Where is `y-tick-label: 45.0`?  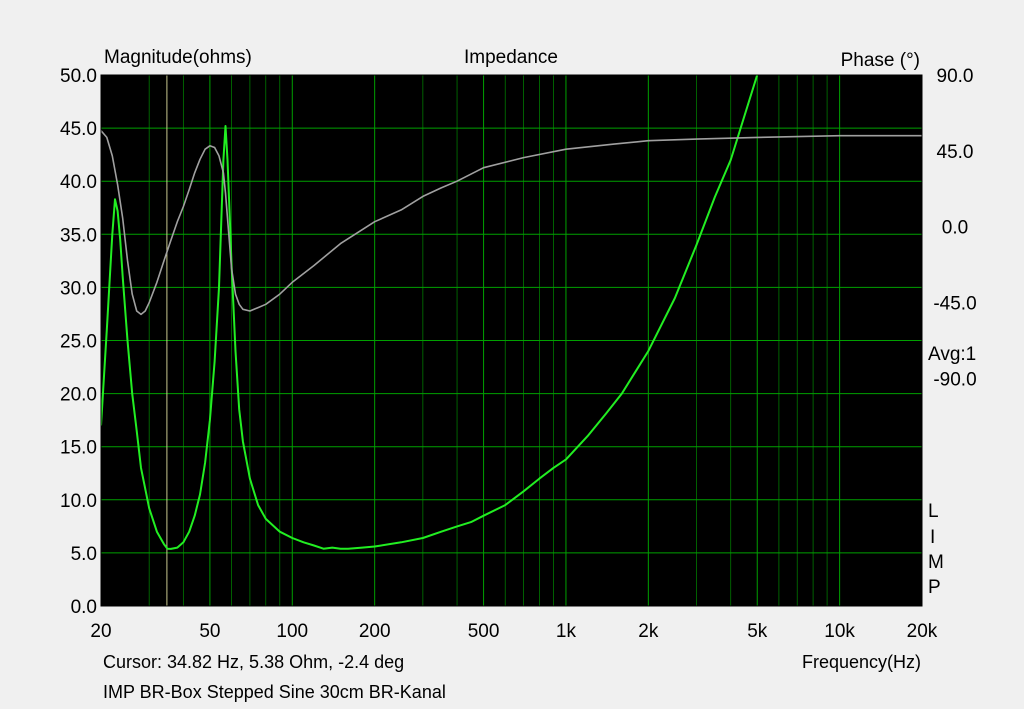 y-tick-label: 45.0 is located at coordinates (78, 129).